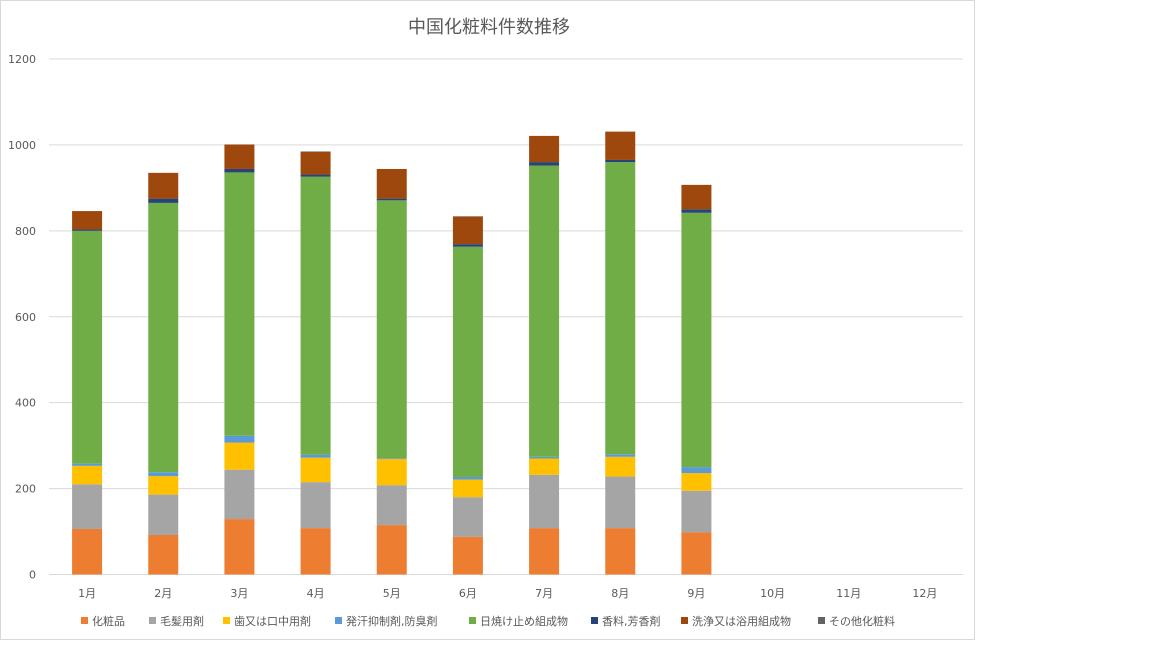 This screenshot has height=648, width=1152. I want to click on legend-label: 発汗抑制剤,防臭剤, so click(392, 621).